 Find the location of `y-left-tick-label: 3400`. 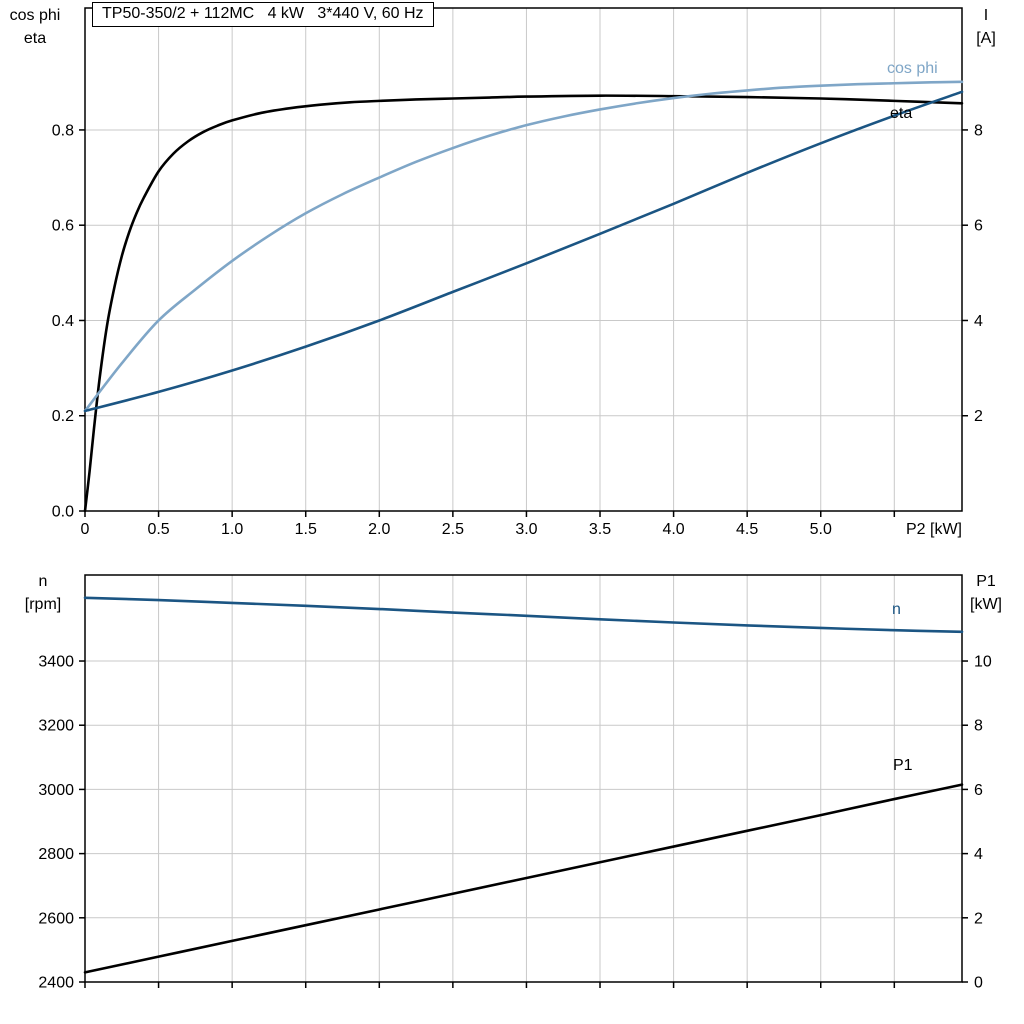

y-left-tick-label: 3400 is located at coordinates (56, 662).